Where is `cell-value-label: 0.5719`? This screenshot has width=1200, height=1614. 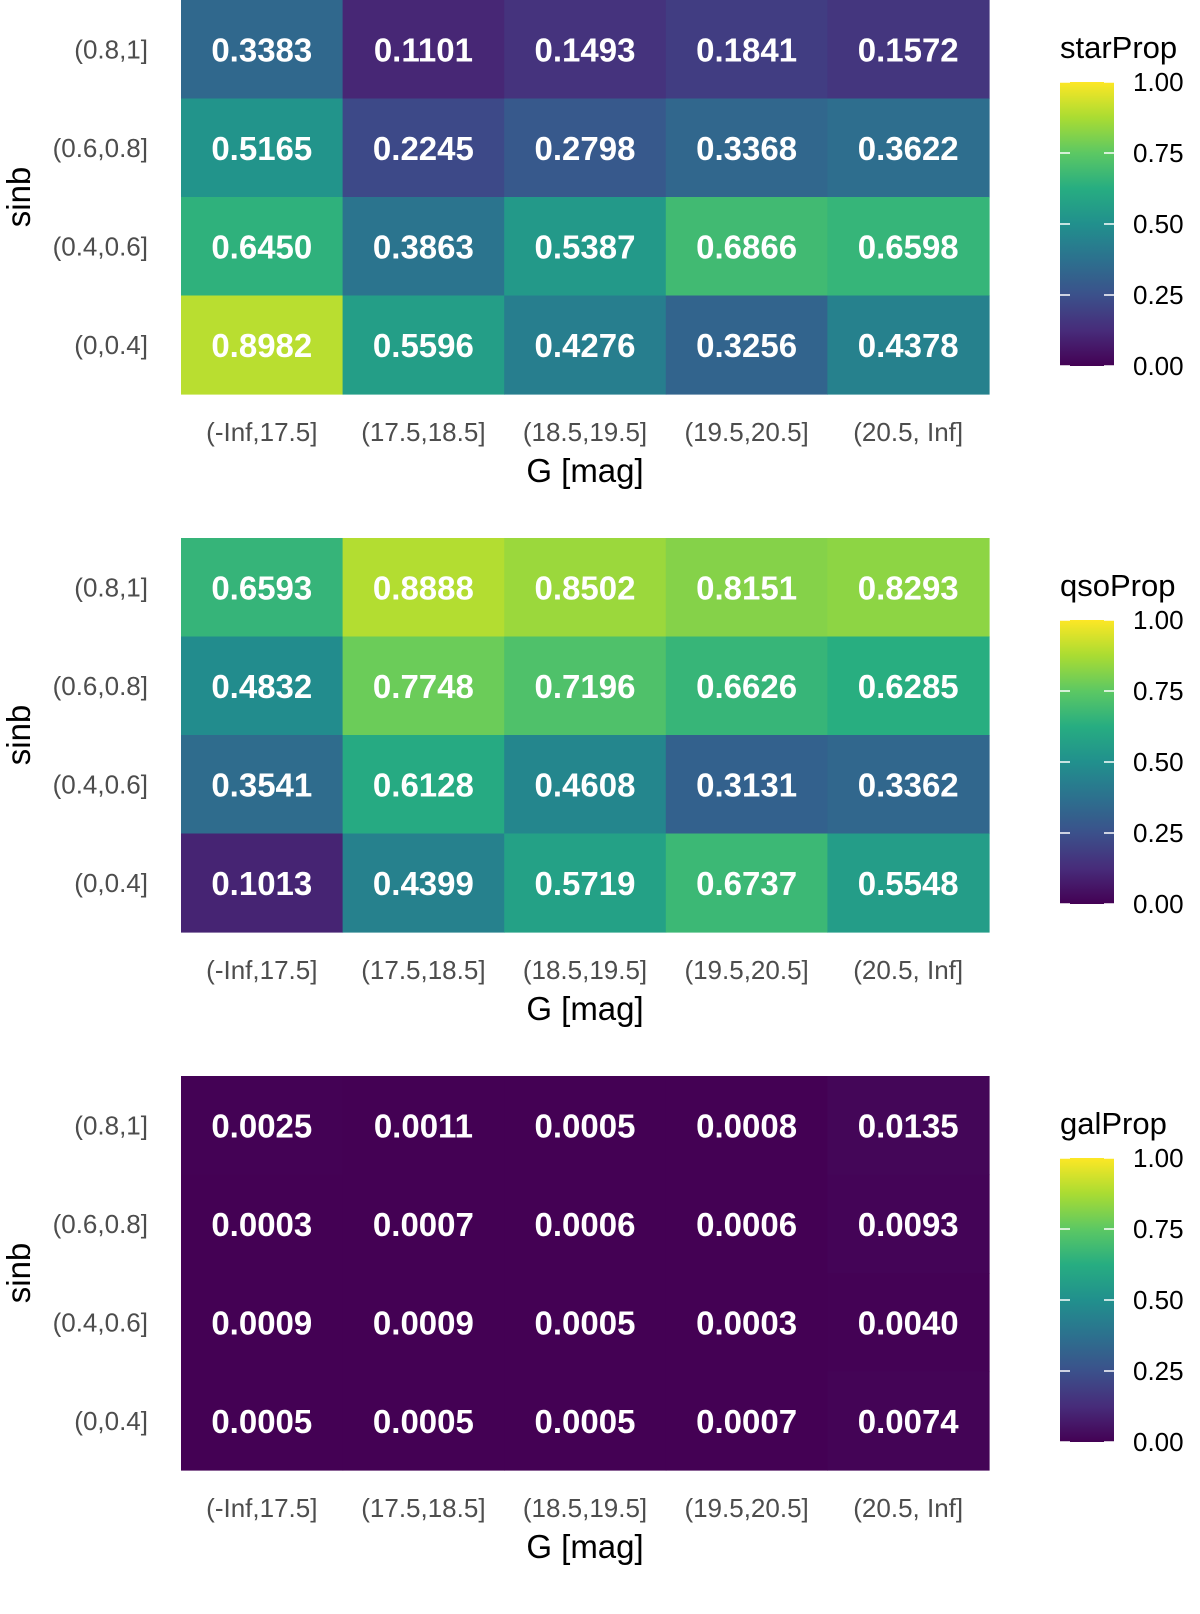 cell-value-label: 0.5719 is located at coordinates (585, 883).